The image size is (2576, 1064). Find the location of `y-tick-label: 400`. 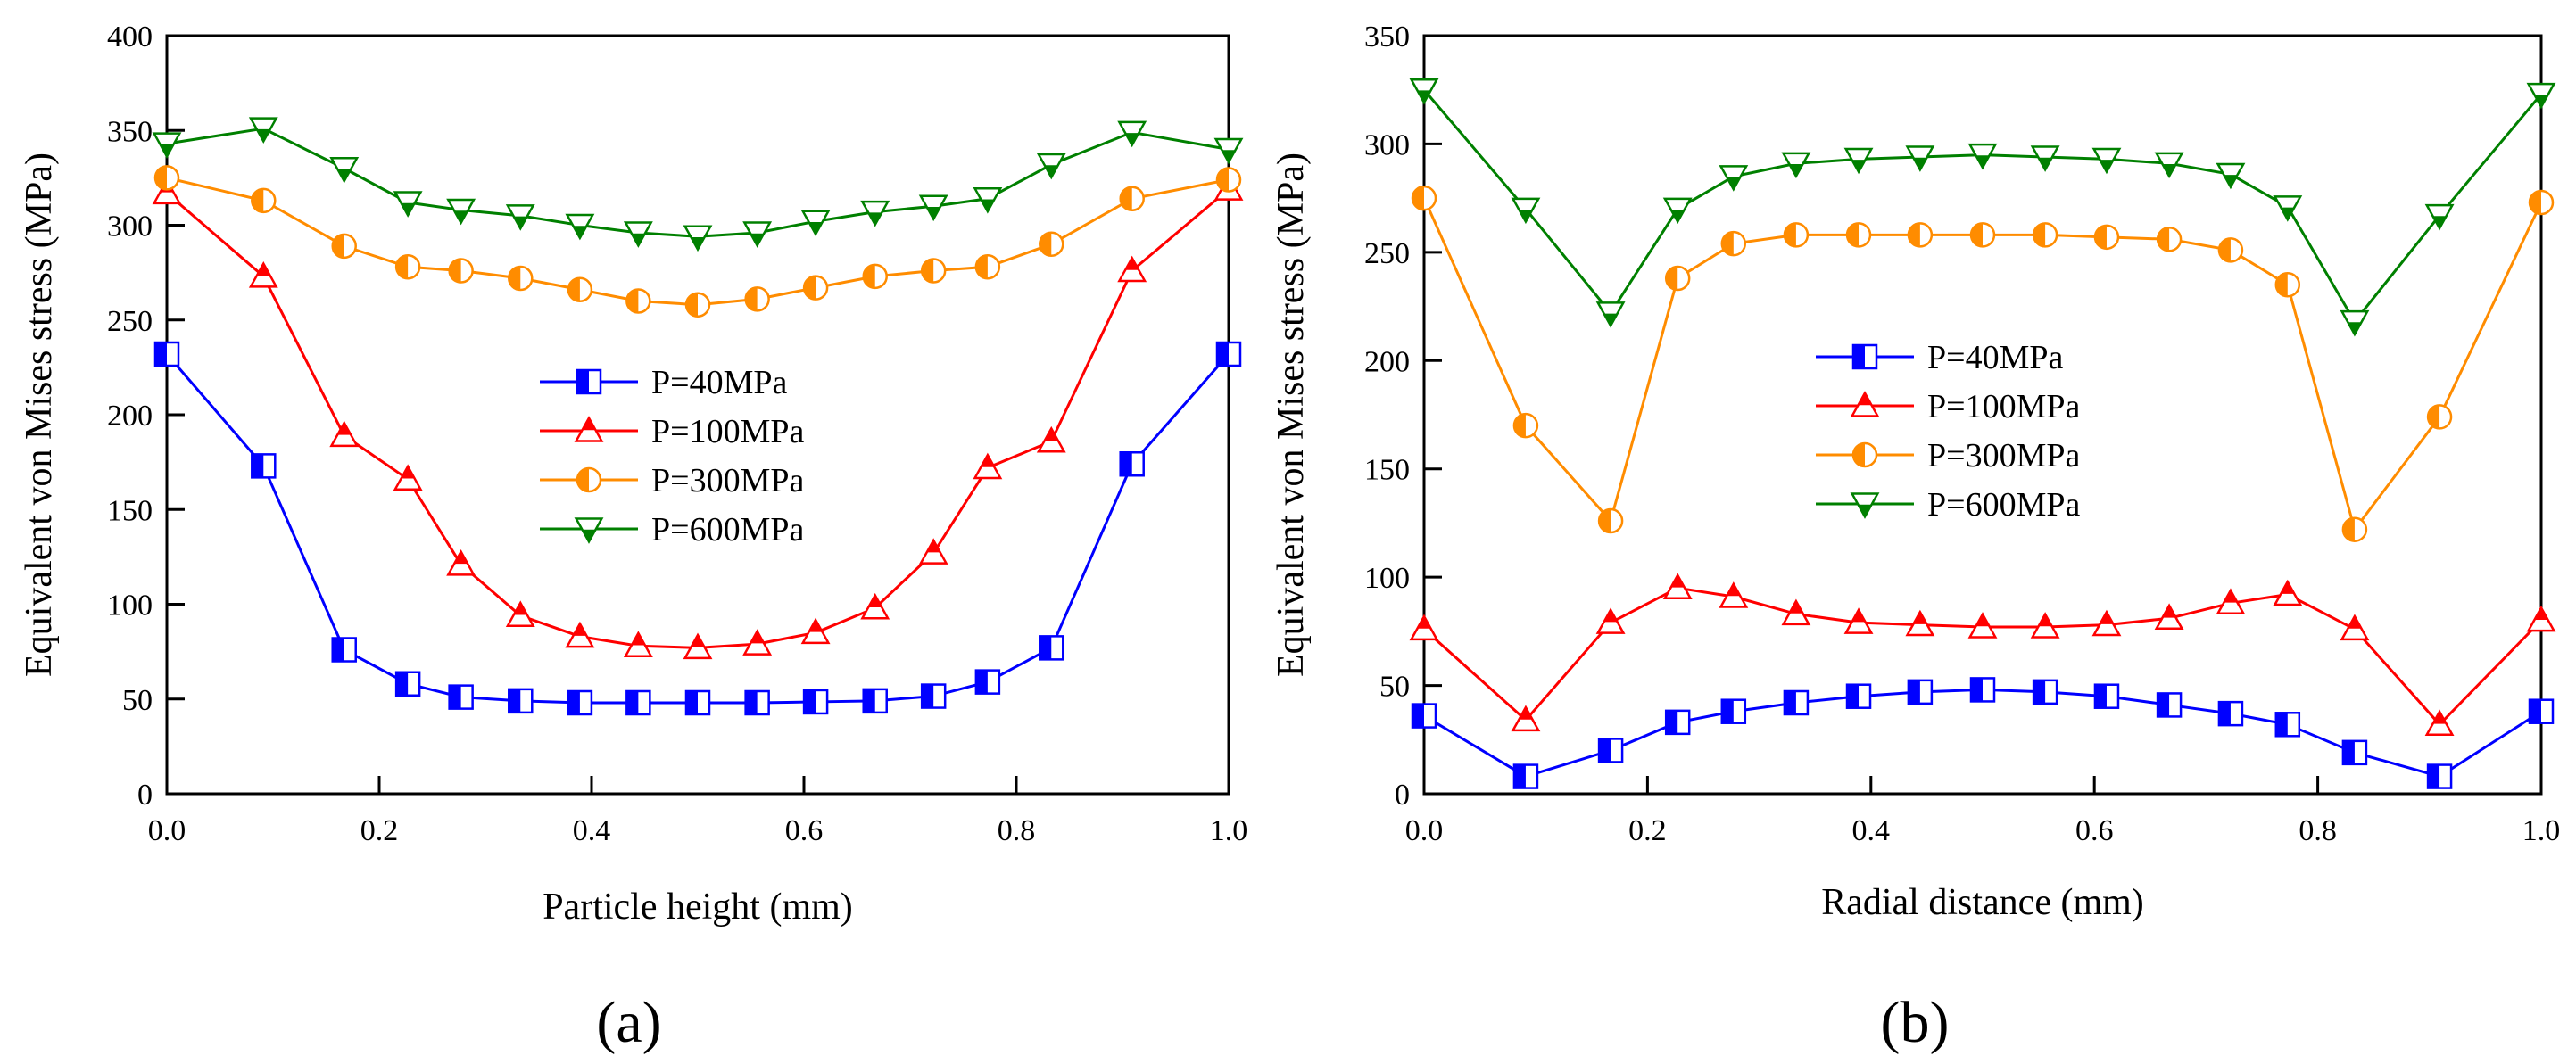

y-tick-label: 400 is located at coordinates (130, 38).